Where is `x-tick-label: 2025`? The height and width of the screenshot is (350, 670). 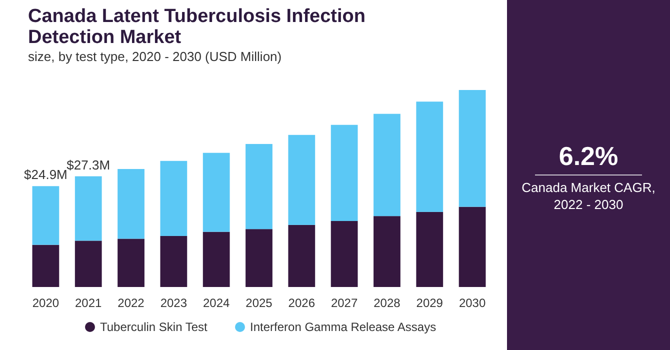
x-tick-label: 2025 is located at coordinates (259, 303).